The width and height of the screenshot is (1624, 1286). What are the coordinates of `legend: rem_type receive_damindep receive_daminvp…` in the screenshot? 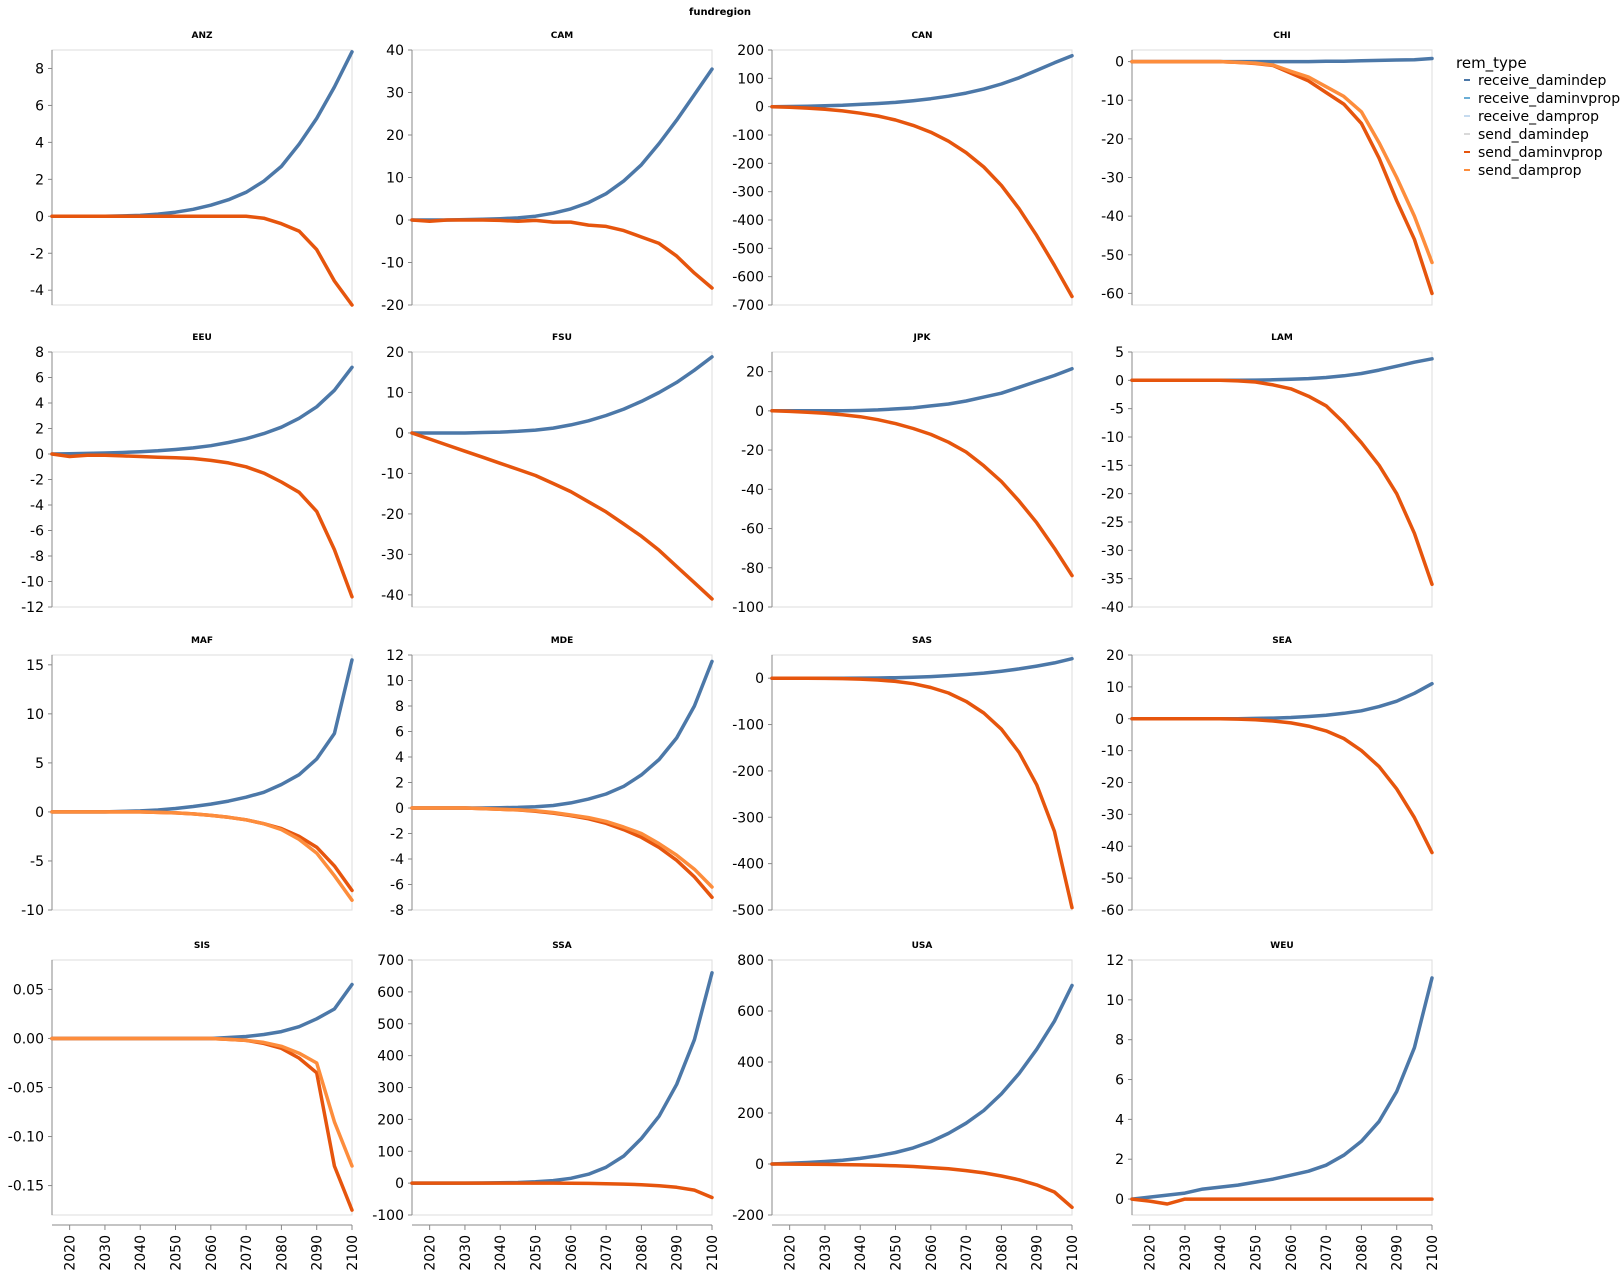 It's located at (1538, 116).